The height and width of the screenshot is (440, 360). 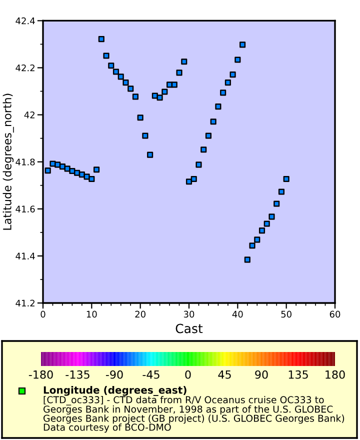 I want to click on y-tick-label: 42, so click(x=29, y=115).